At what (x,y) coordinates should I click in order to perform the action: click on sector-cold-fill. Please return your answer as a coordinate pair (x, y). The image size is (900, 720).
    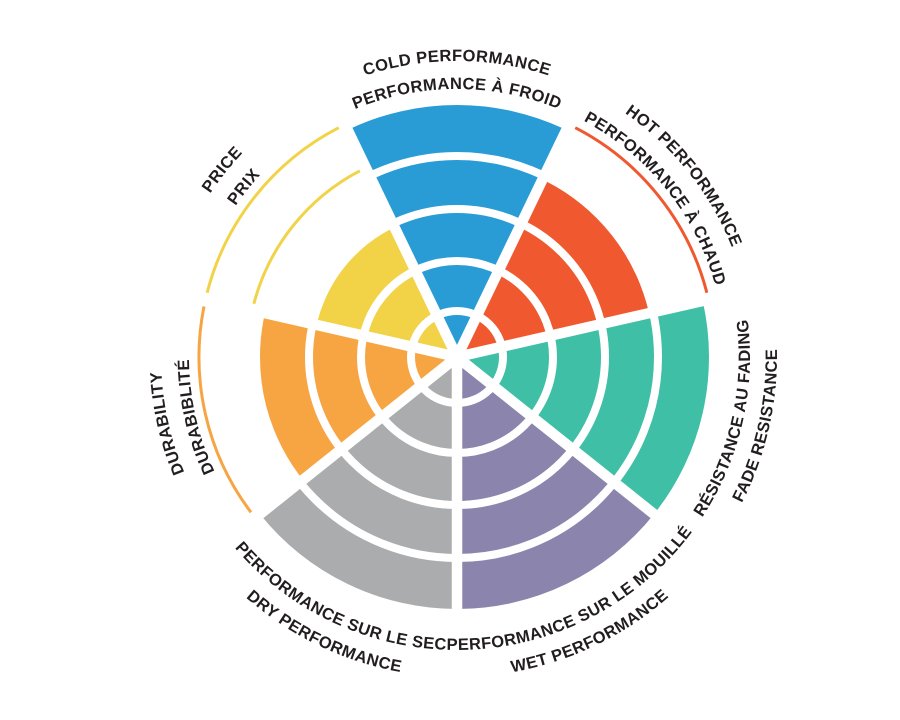
    Looking at the image, I should click on (457, 231).